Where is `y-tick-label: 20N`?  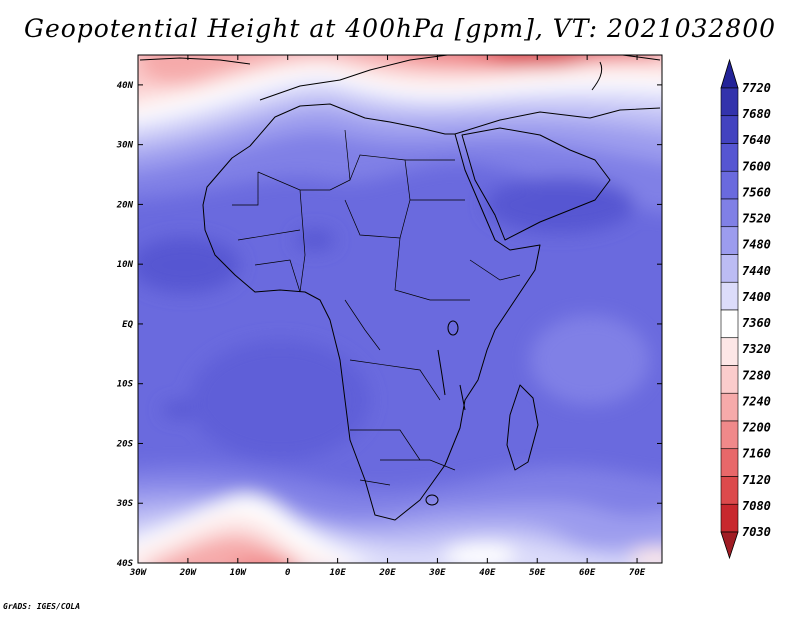
y-tick-label: 20N is located at coordinates (125, 205).